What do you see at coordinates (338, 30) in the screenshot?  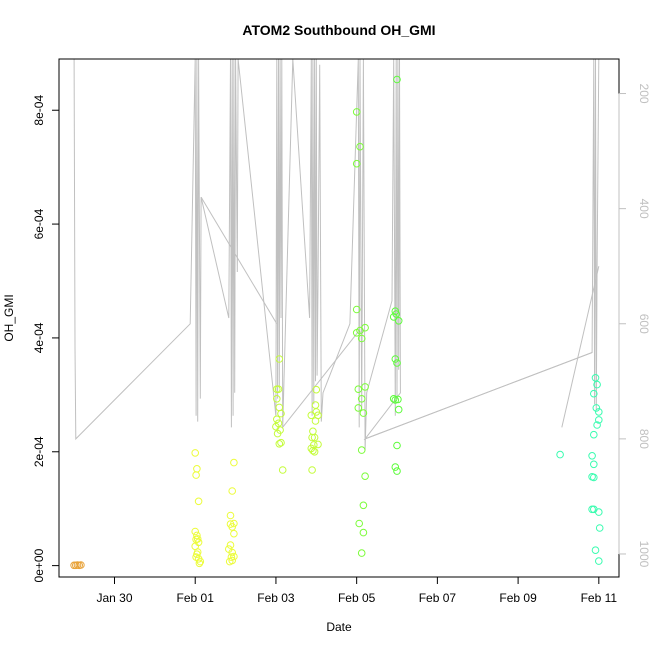 I see `chart-title: ATOM2 Southbound OH_GMI` at bounding box center [338, 30].